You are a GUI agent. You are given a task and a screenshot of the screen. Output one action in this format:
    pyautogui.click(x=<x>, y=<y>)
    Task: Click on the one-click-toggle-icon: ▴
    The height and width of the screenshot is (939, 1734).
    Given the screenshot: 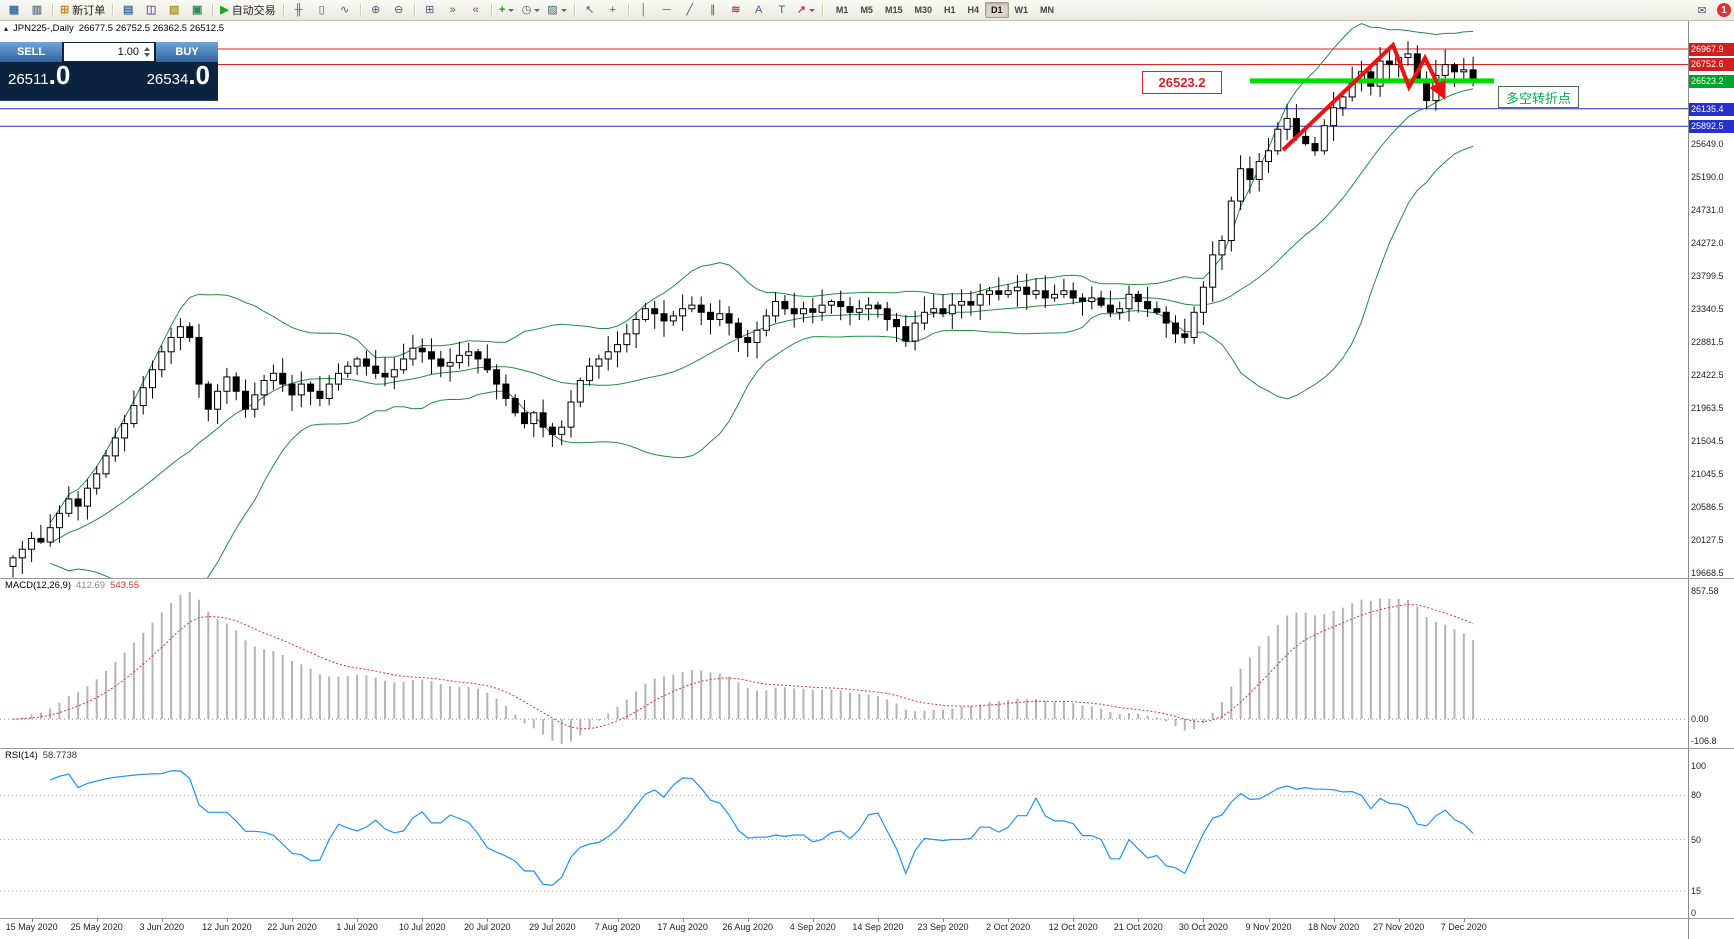 What is the action you would take?
    pyautogui.click(x=6, y=28)
    